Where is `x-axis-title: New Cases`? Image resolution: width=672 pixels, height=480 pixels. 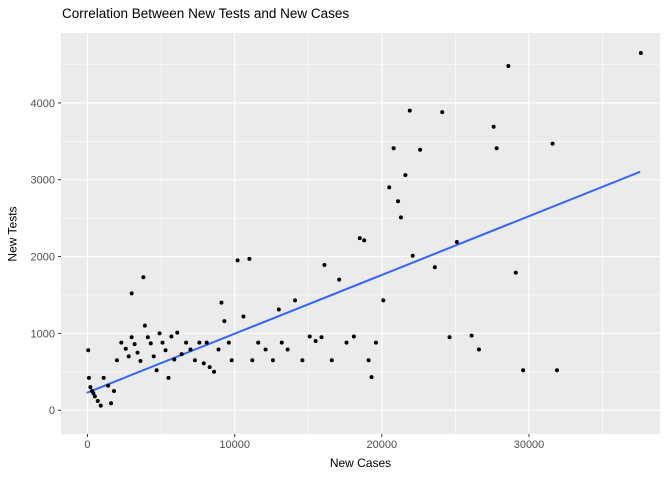 x-axis-title: New Cases is located at coordinates (360, 463).